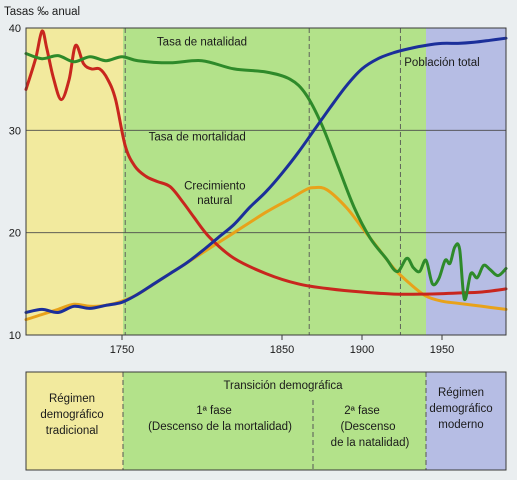 The image size is (517, 480). I want to click on annotation-1: Tasa de natalidad, so click(202, 42).